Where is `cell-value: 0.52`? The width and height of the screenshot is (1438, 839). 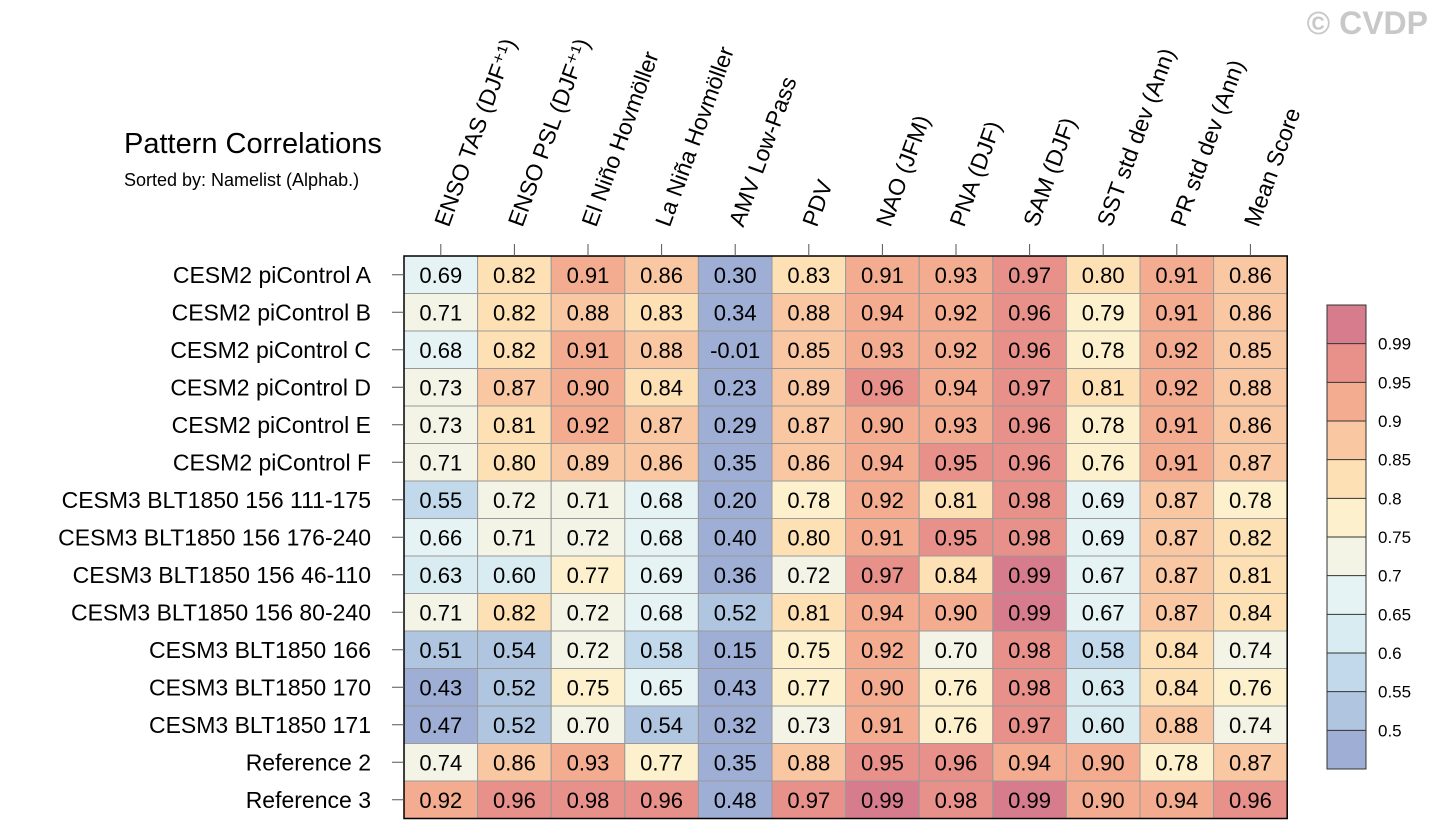 cell-value: 0.52 is located at coordinates (514, 687).